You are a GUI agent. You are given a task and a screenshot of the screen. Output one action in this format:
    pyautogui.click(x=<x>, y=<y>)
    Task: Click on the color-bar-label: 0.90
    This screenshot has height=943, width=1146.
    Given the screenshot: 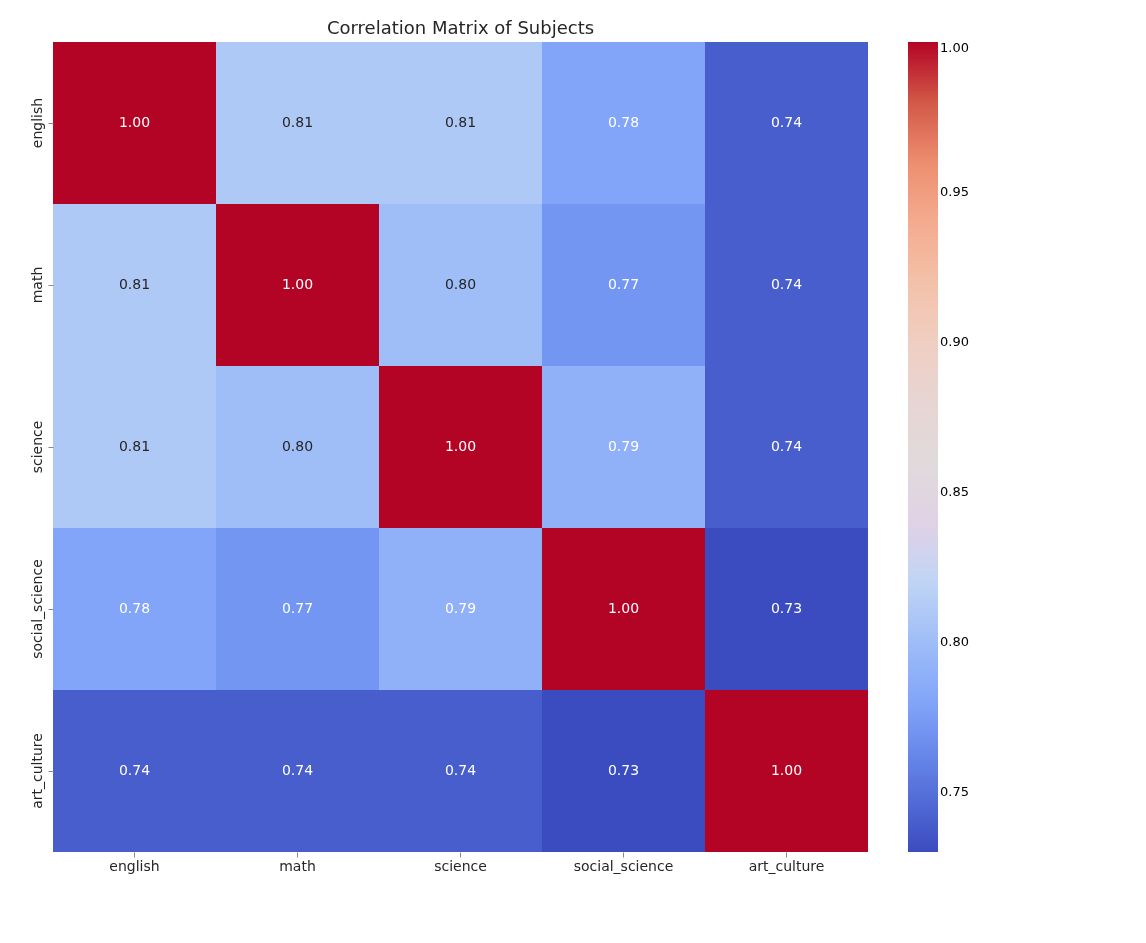 What is the action you would take?
    pyautogui.click(x=954, y=341)
    